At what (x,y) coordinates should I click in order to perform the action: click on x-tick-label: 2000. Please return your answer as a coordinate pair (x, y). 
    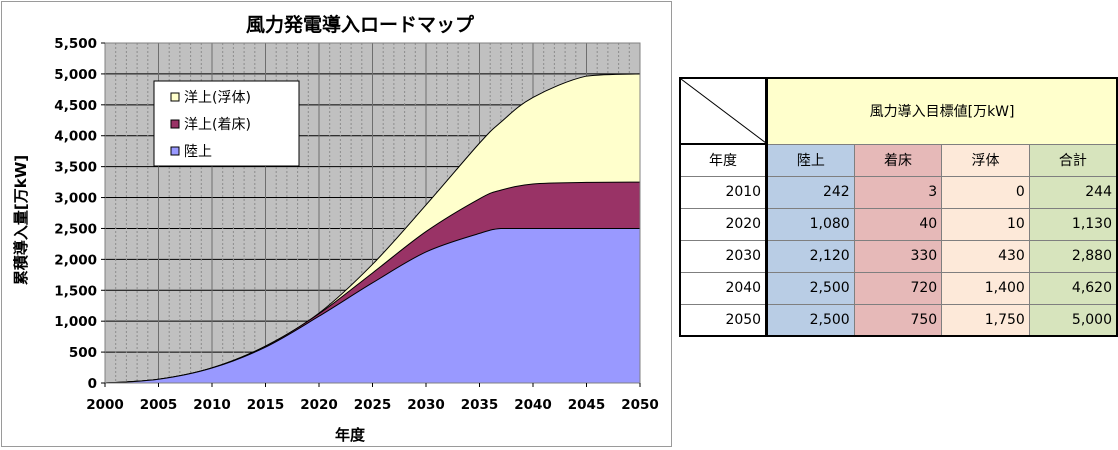
    Looking at the image, I should click on (105, 405).